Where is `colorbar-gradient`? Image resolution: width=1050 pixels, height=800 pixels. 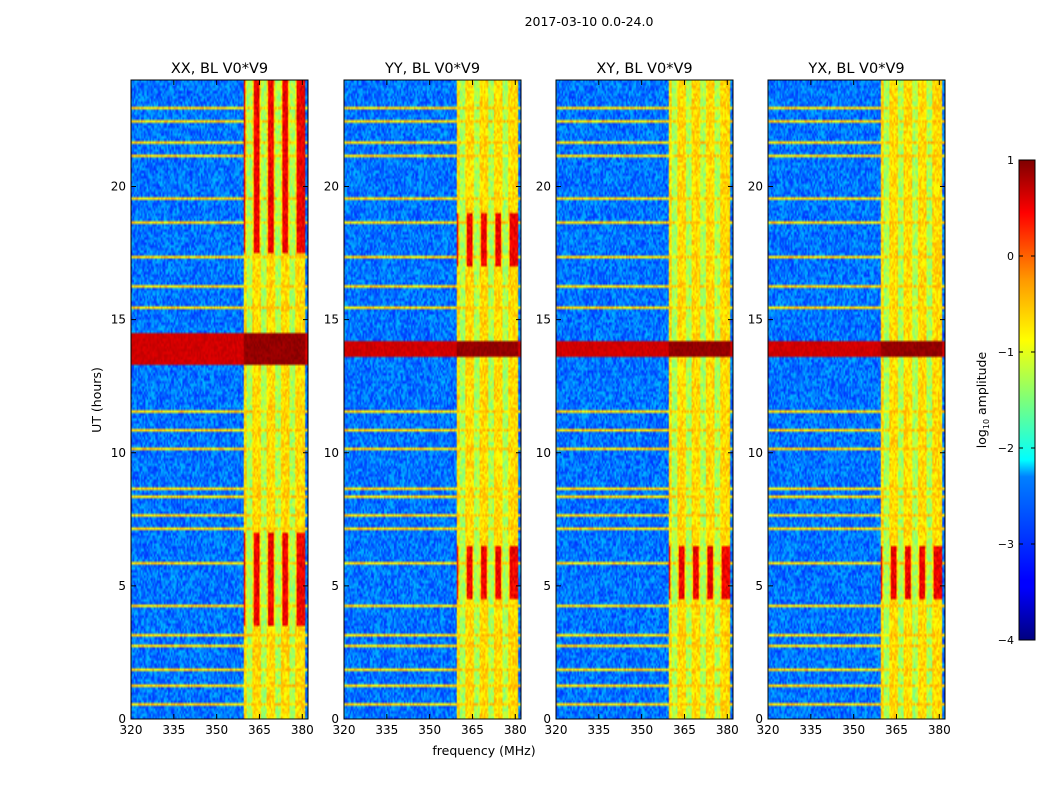
colorbar-gradient is located at coordinates (1027, 400).